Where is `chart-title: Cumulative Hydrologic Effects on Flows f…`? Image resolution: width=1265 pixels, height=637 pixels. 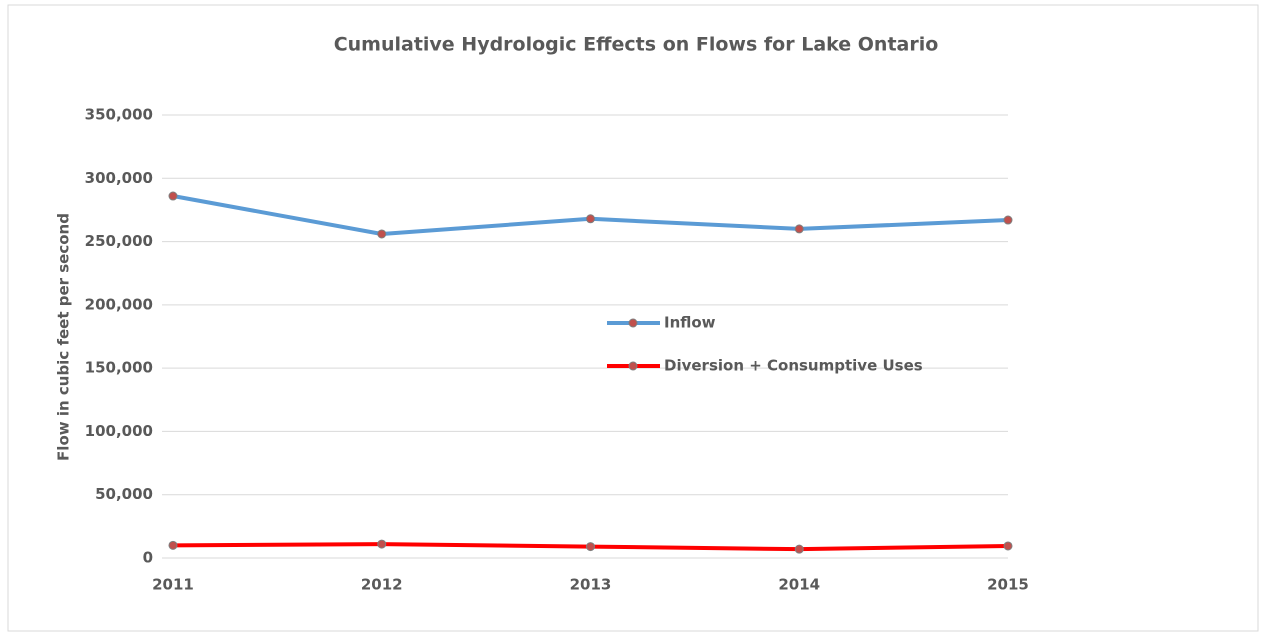
chart-title: Cumulative Hydrologic Effects on Flows f… is located at coordinates (636, 45).